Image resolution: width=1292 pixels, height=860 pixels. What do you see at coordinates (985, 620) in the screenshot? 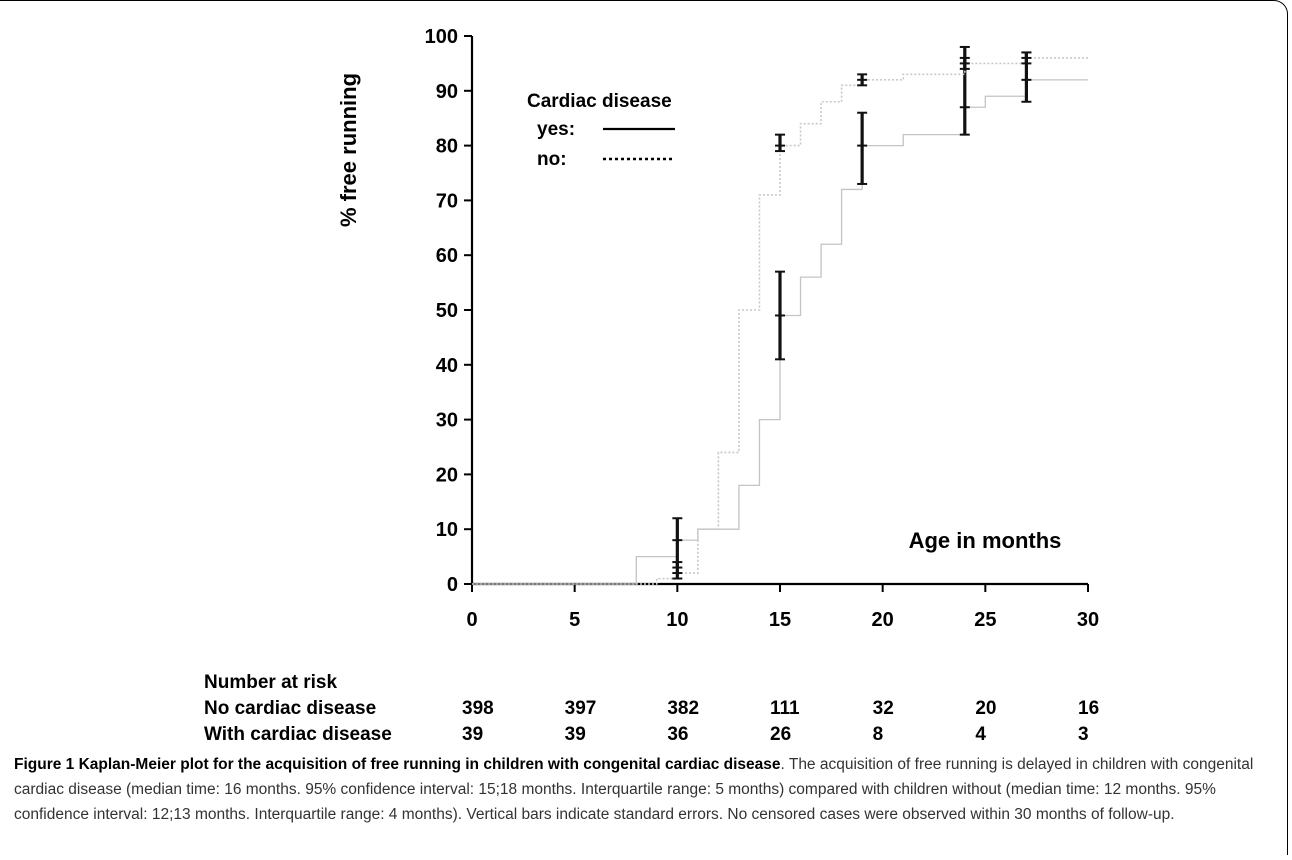
I see `x-tick-label: 25` at bounding box center [985, 620].